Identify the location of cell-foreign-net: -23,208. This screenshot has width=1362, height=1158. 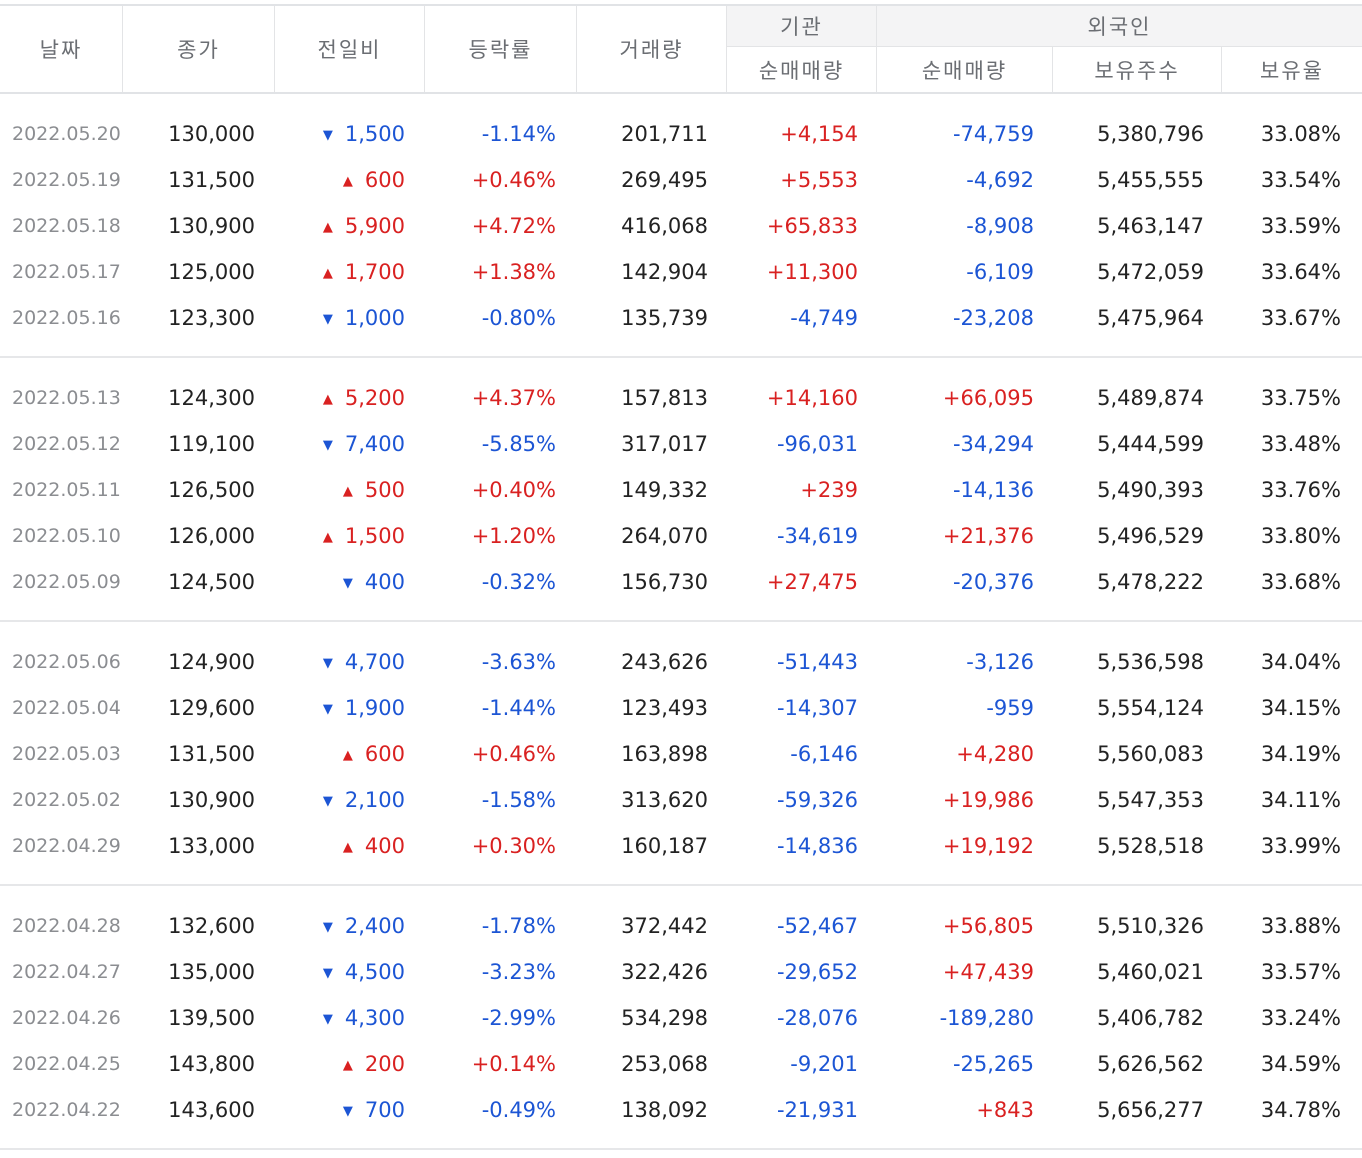
(993, 318).